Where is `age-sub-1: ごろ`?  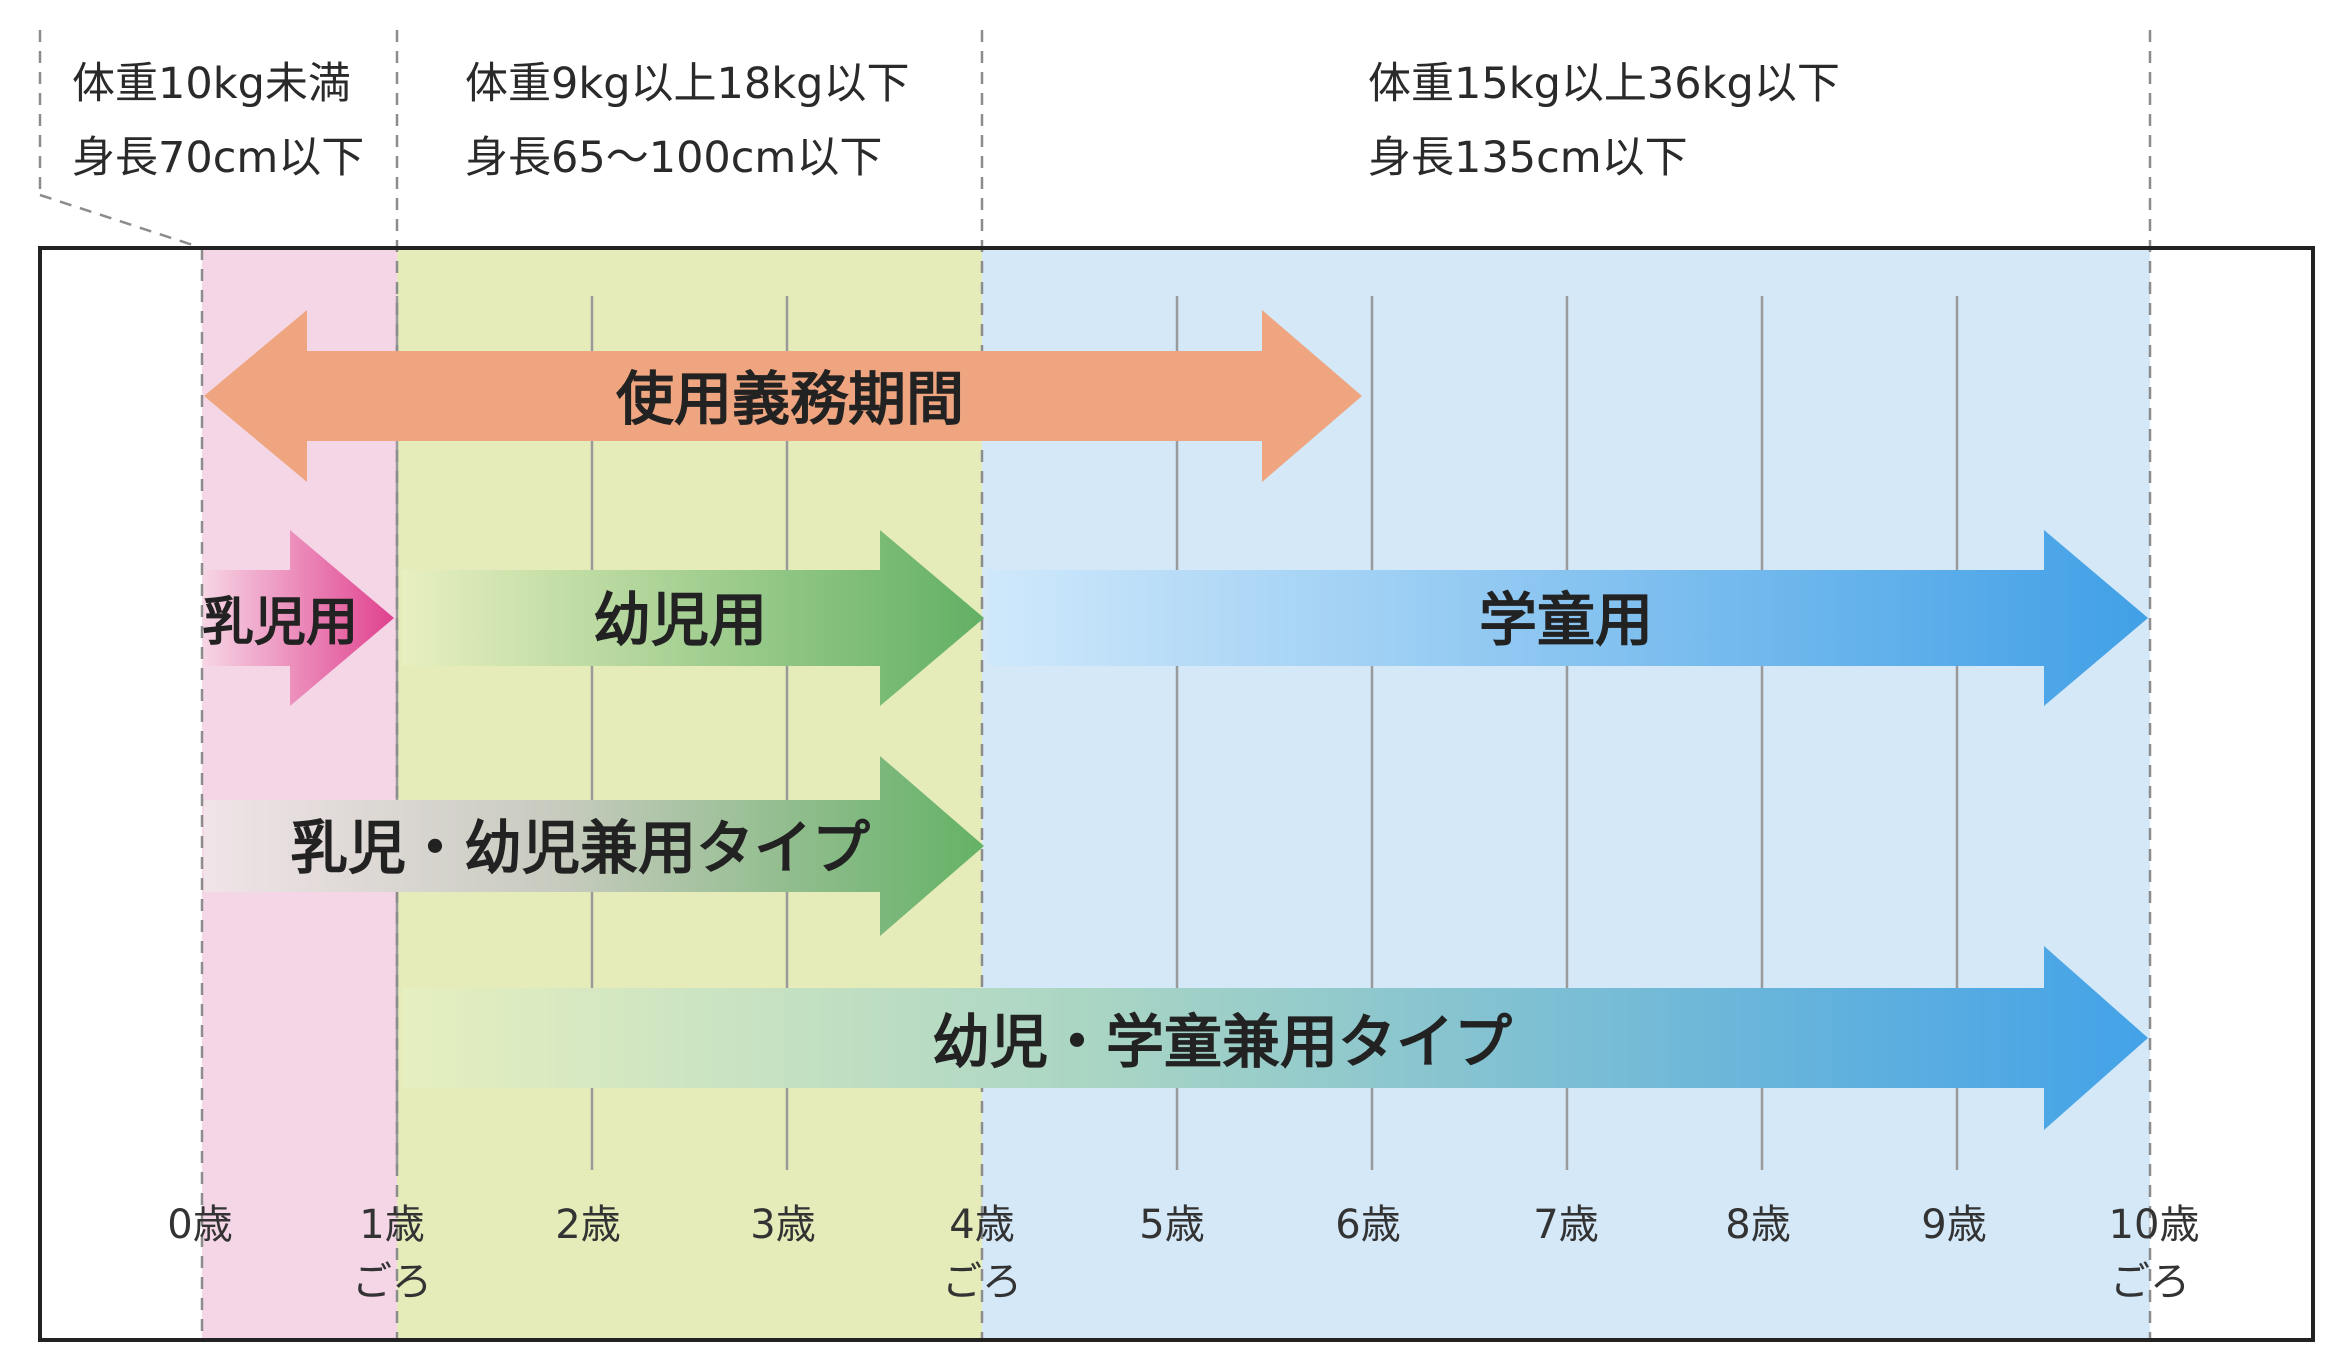
age-sub-1: ごろ is located at coordinates (392, 1282).